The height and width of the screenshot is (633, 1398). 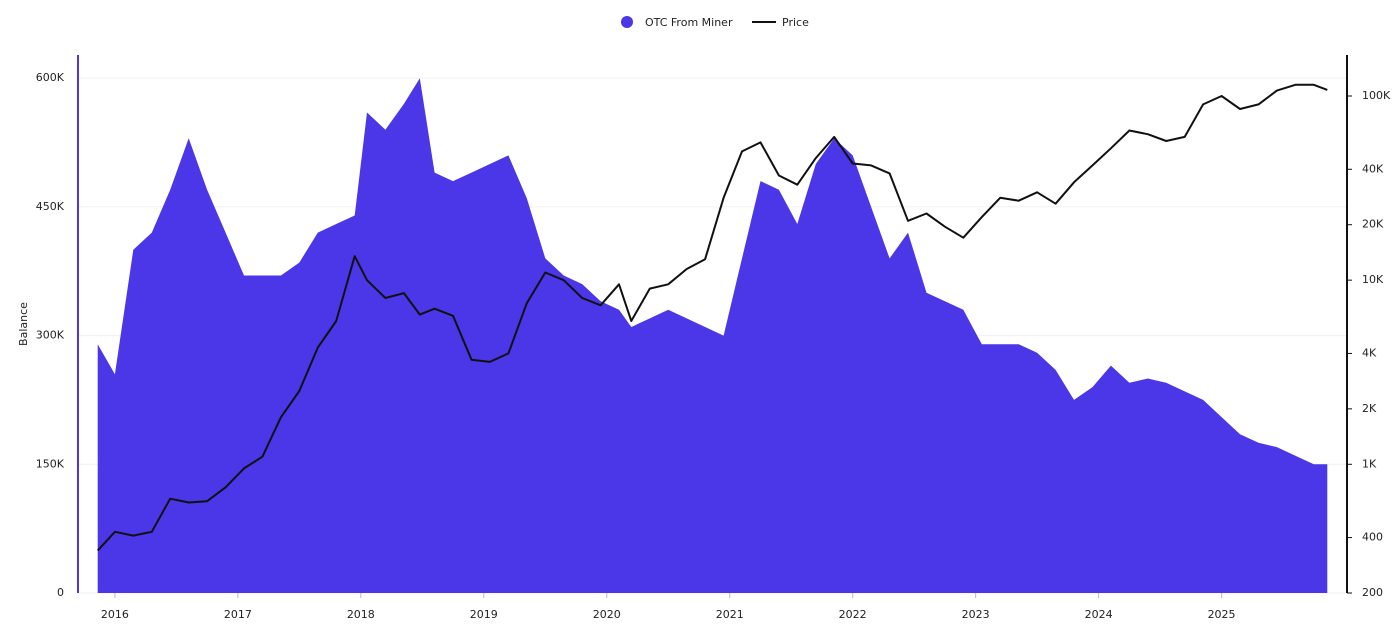 I want to click on y-tick-label: 600K, so click(x=50, y=77).